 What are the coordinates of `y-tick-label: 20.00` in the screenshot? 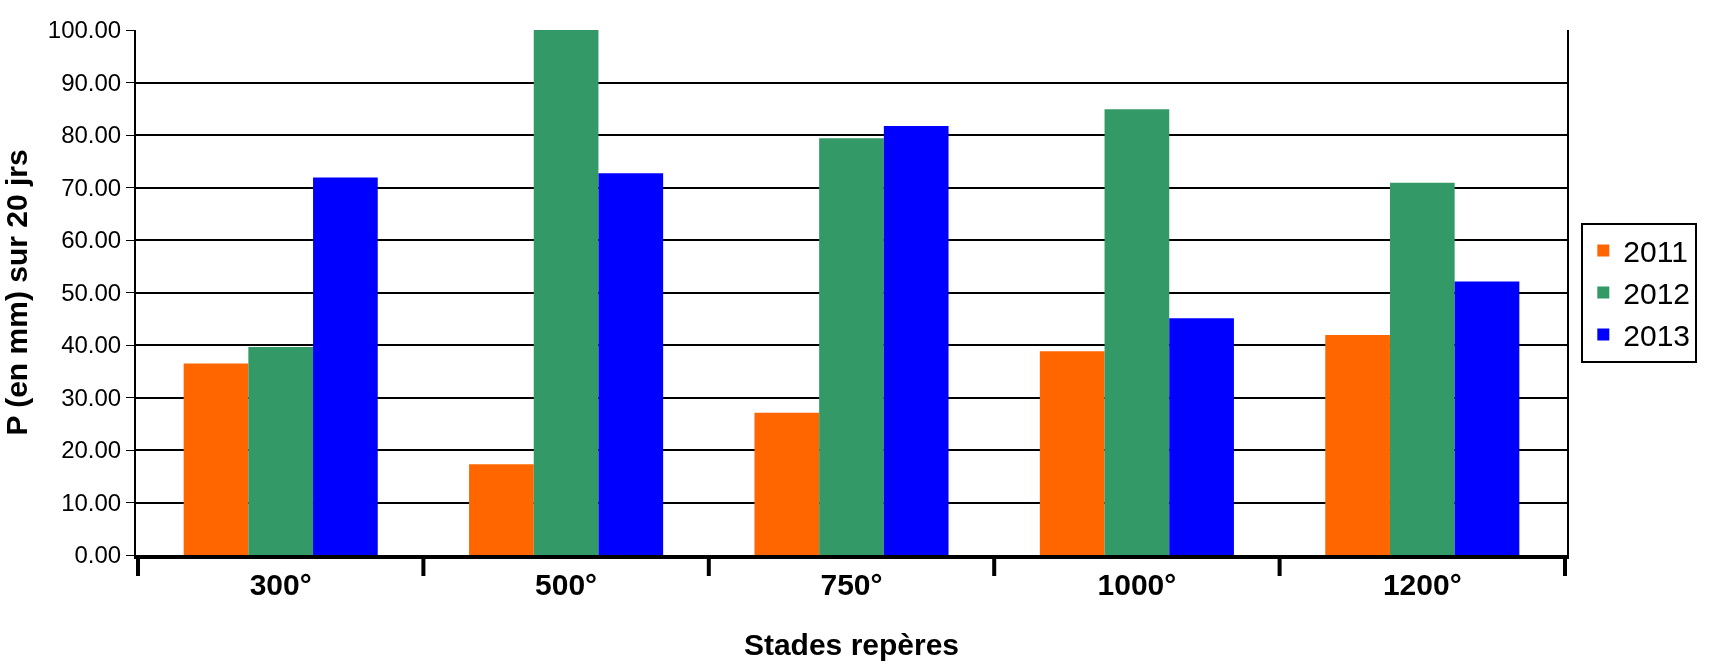 It's located at (91, 450).